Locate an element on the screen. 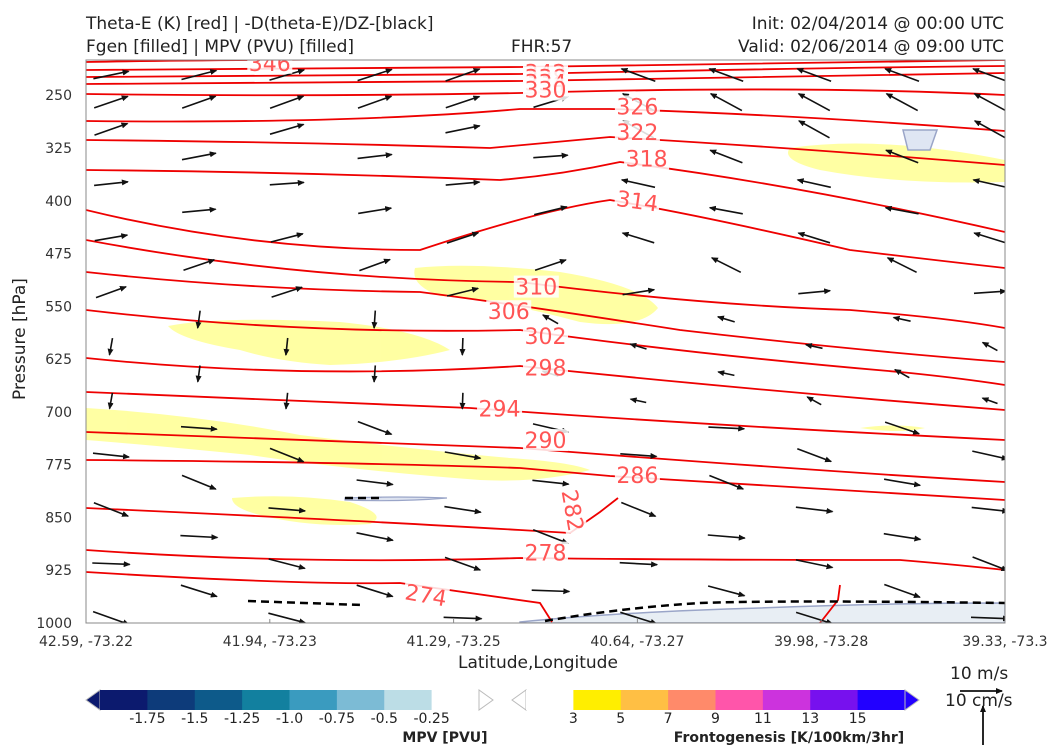 This screenshot has width=1050, height=750. theta-e-label: 298 is located at coordinates (546, 369).